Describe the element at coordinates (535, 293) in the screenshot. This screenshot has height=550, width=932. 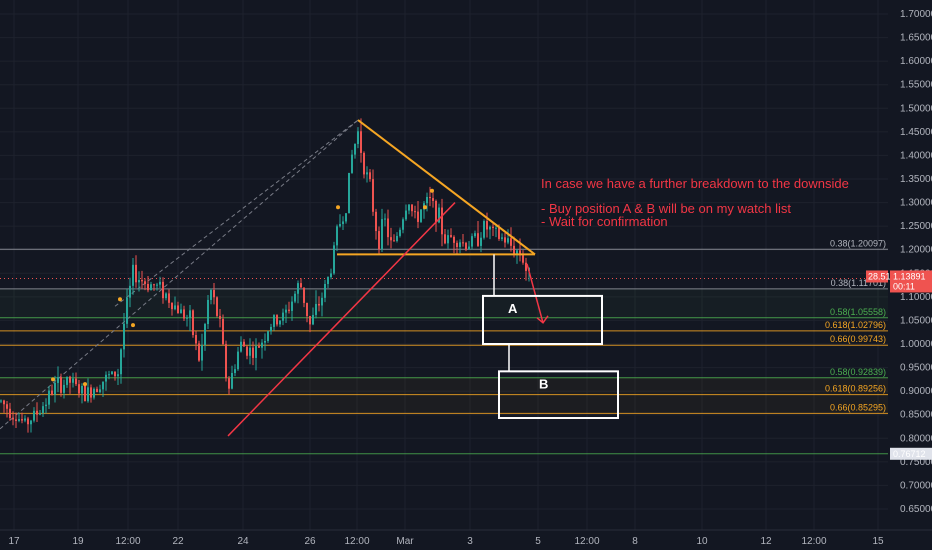
I see `projection-arrow` at that location.